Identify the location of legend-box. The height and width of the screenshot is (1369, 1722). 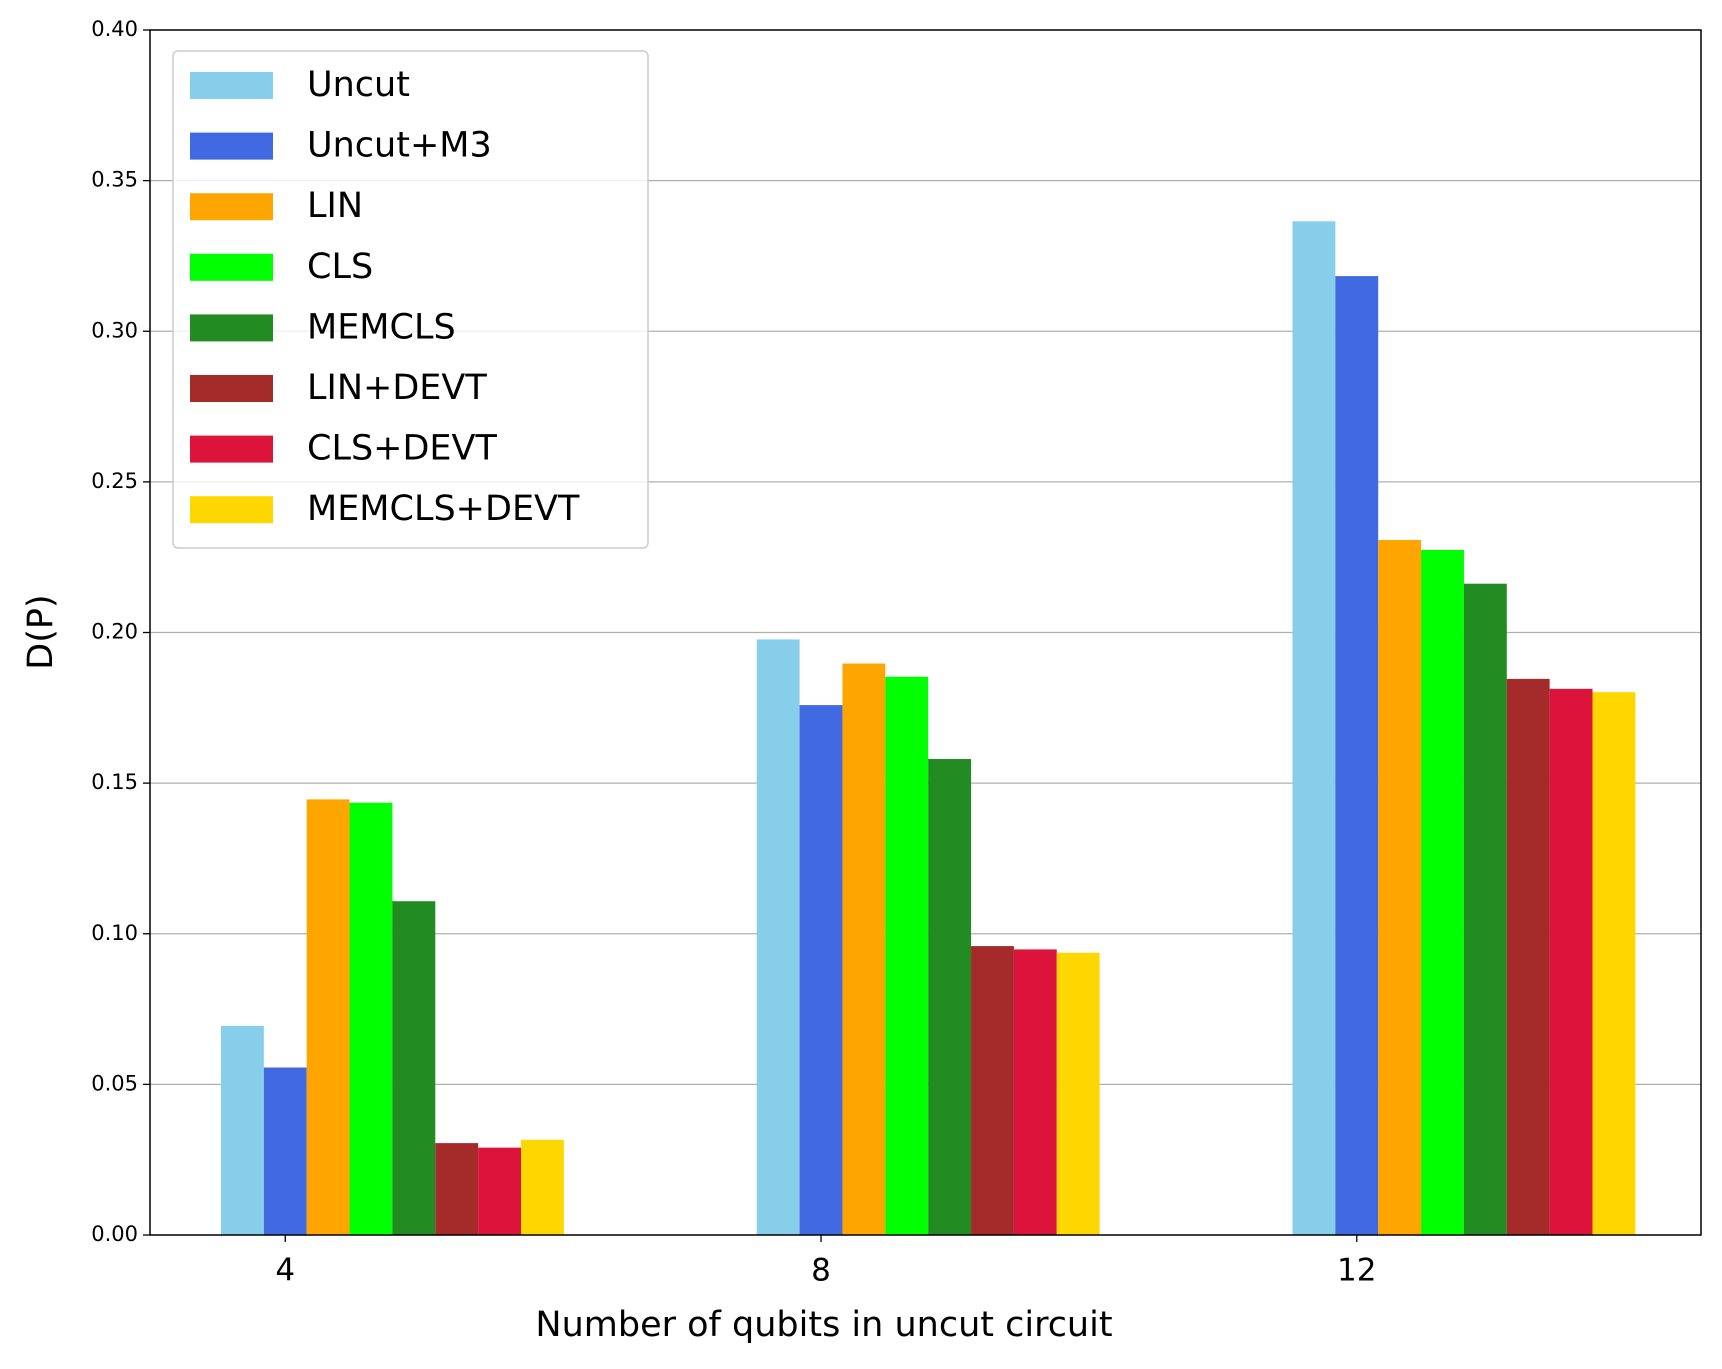
(410, 299).